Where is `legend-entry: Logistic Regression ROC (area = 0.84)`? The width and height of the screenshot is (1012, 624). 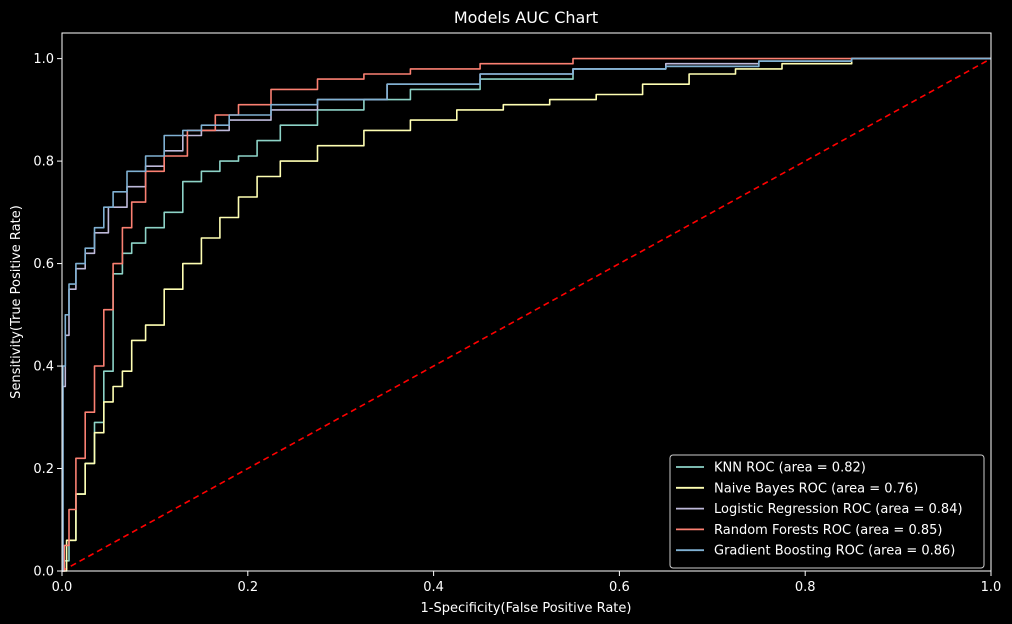
legend-entry: Logistic Regression ROC (area = 0.84) is located at coordinates (838, 509).